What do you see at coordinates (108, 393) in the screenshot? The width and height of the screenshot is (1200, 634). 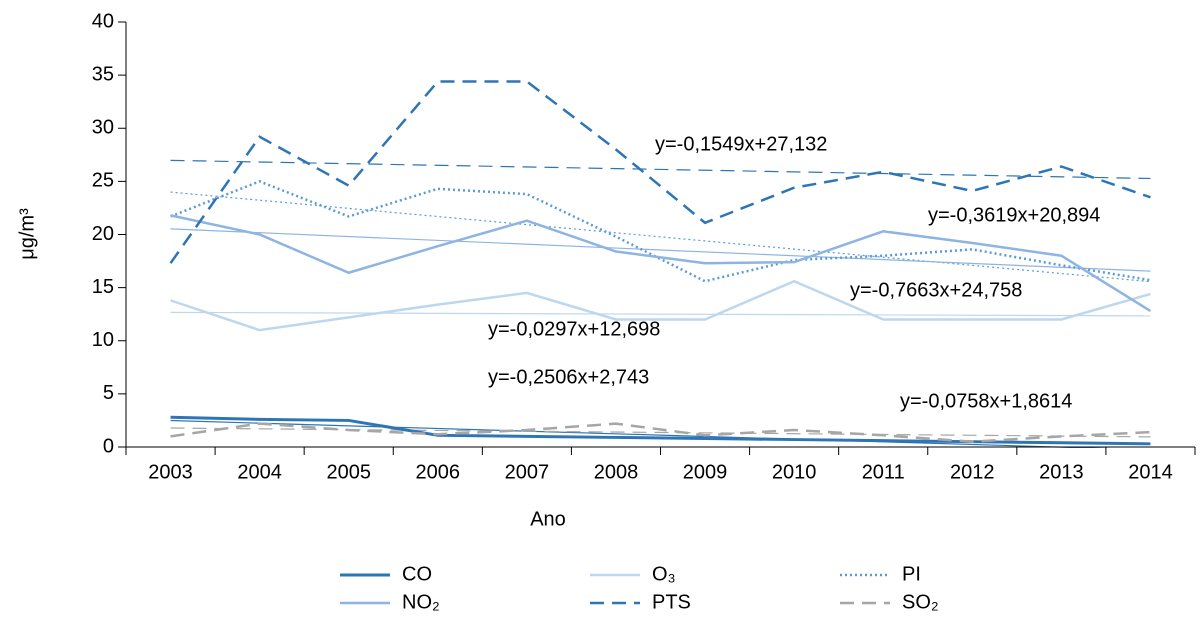 I see `y-tick-label: 5` at bounding box center [108, 393].